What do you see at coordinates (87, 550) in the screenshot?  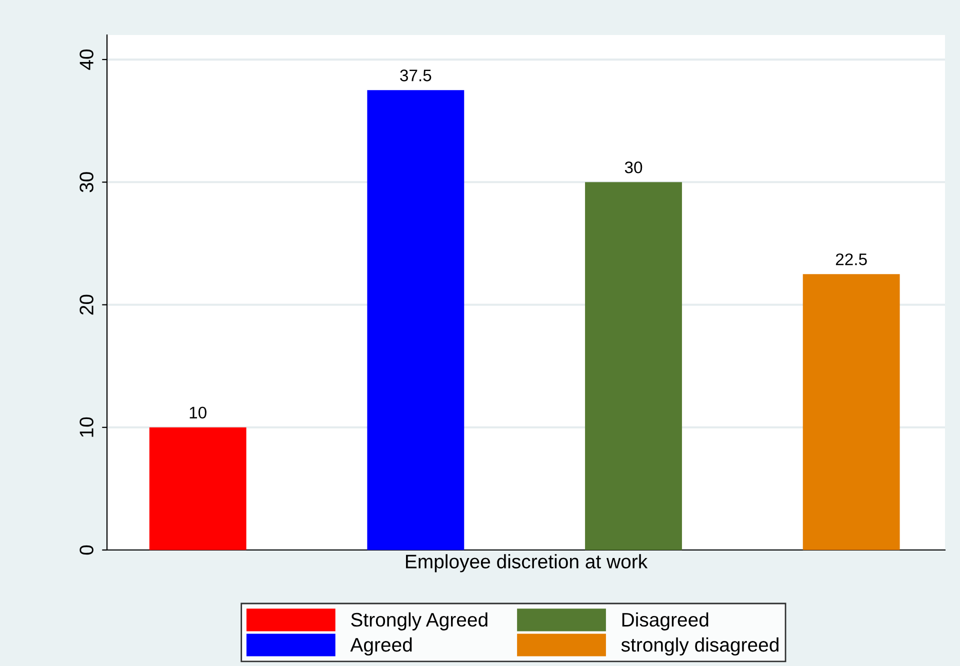 I see `y-tick-label: 0` at bounding box center [87, 550].